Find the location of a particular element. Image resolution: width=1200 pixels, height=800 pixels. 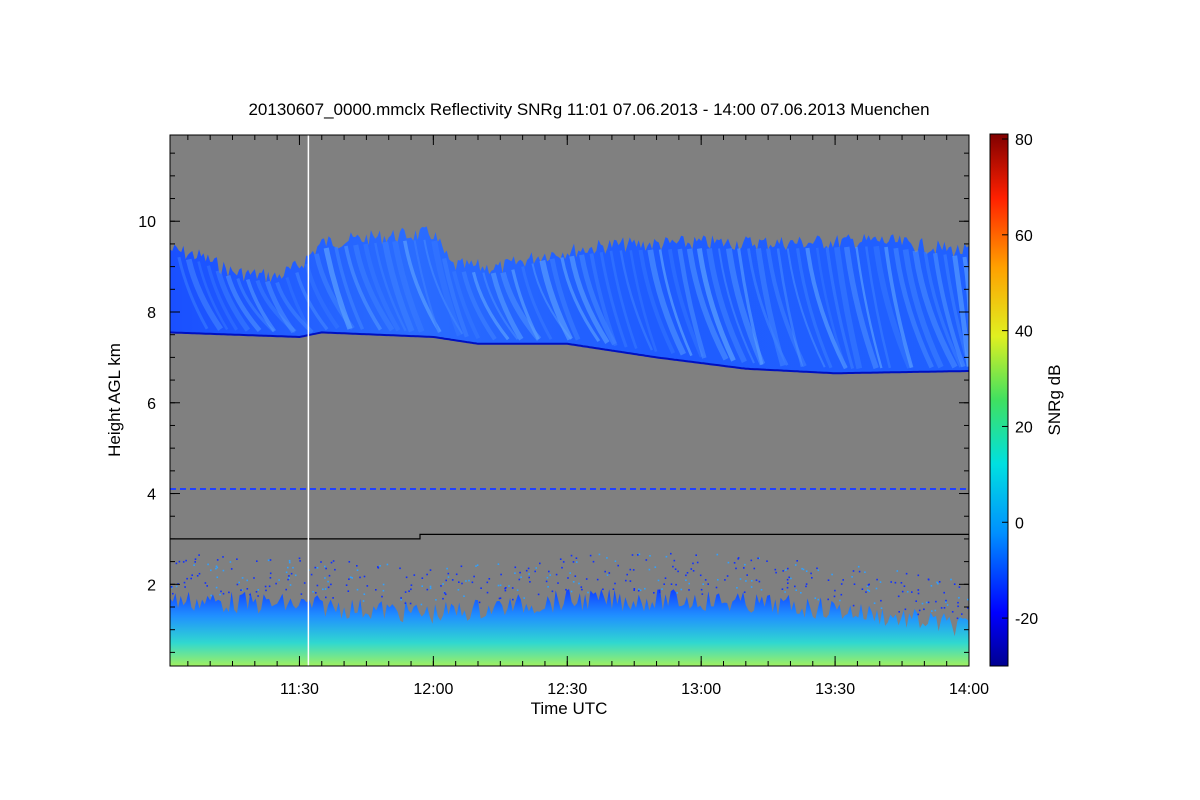

y-axis-label: Height AGL km is located at coordinates (114, 400).